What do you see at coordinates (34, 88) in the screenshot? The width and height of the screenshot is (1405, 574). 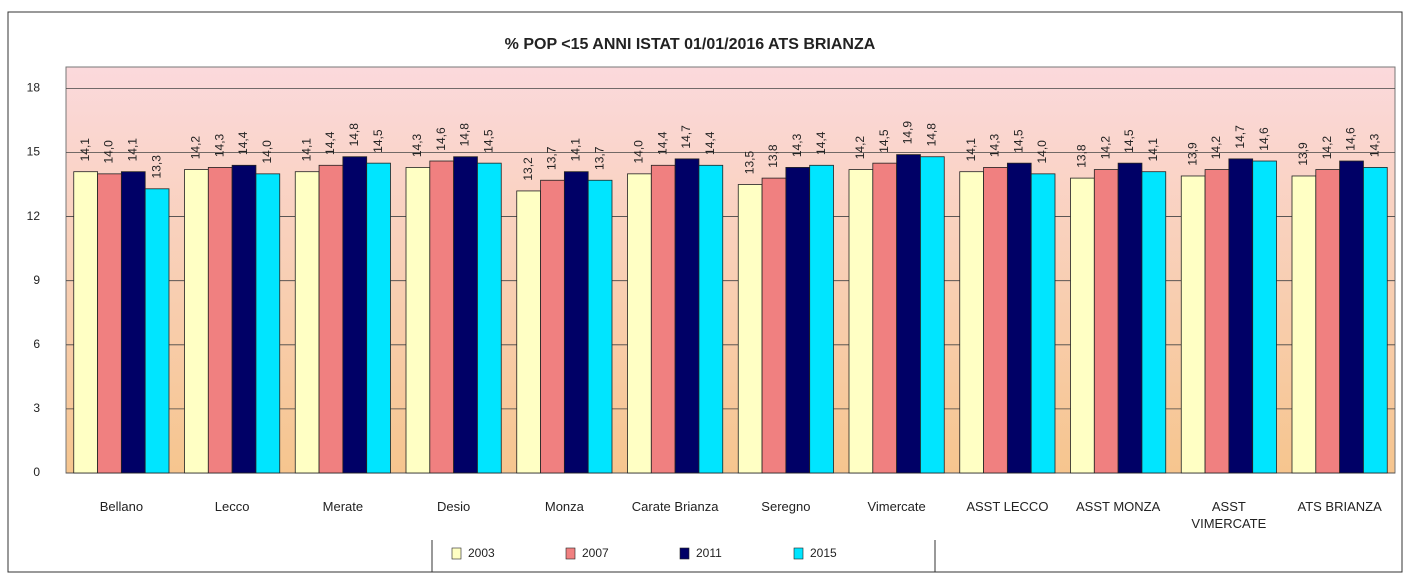 I see `y-tick-label: 18` at bounding box center [34, 88].